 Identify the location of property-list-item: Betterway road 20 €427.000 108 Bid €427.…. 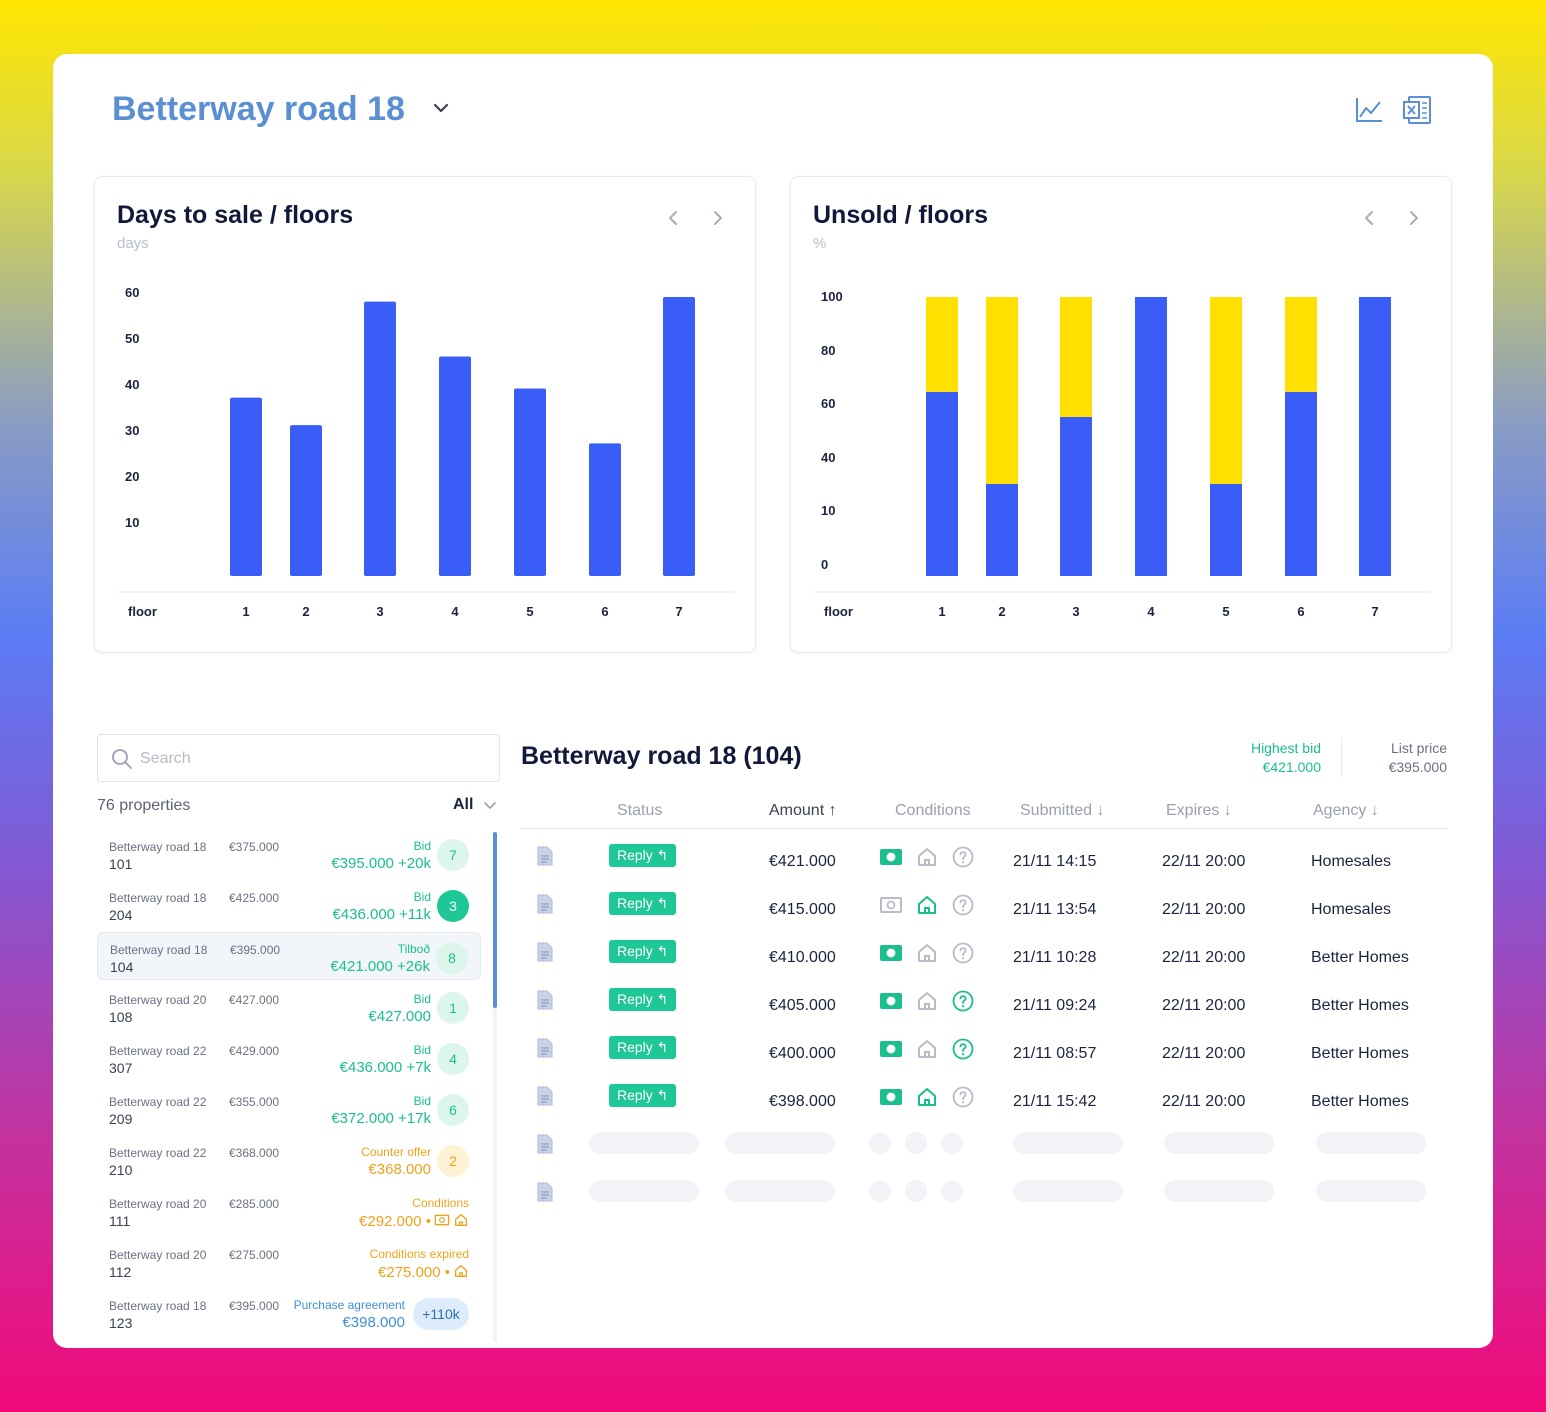
(289, 1007).